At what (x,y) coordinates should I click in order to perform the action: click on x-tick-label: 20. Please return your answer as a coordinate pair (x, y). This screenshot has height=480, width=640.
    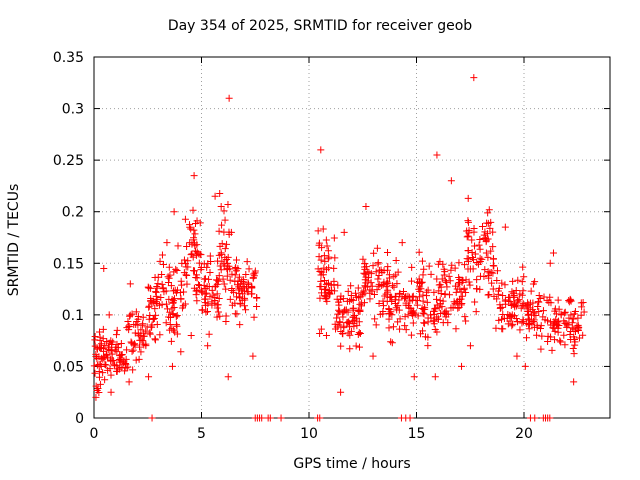
    Looking at the image, I should click on (524, 434).